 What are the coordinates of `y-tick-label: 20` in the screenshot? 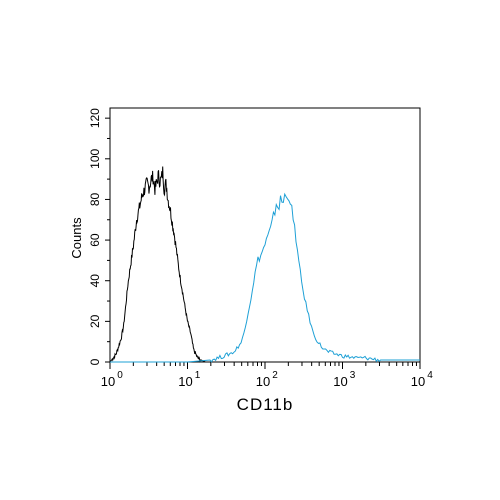 It's located at (95, 321).